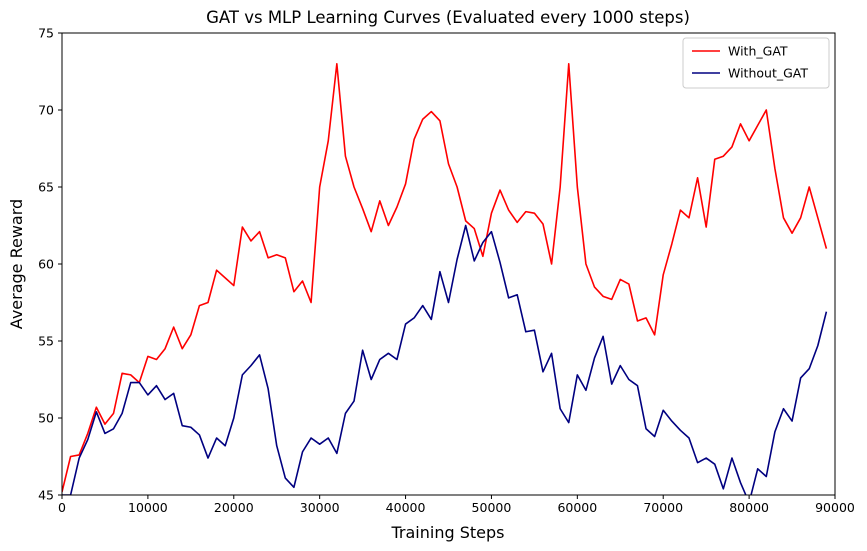 The width and height of the screenshot is (867, 551). What do you see at coordinates (148, 507) in the screenshot?
I see `x-tick-label: 10000` at bounding box center [148, 507].